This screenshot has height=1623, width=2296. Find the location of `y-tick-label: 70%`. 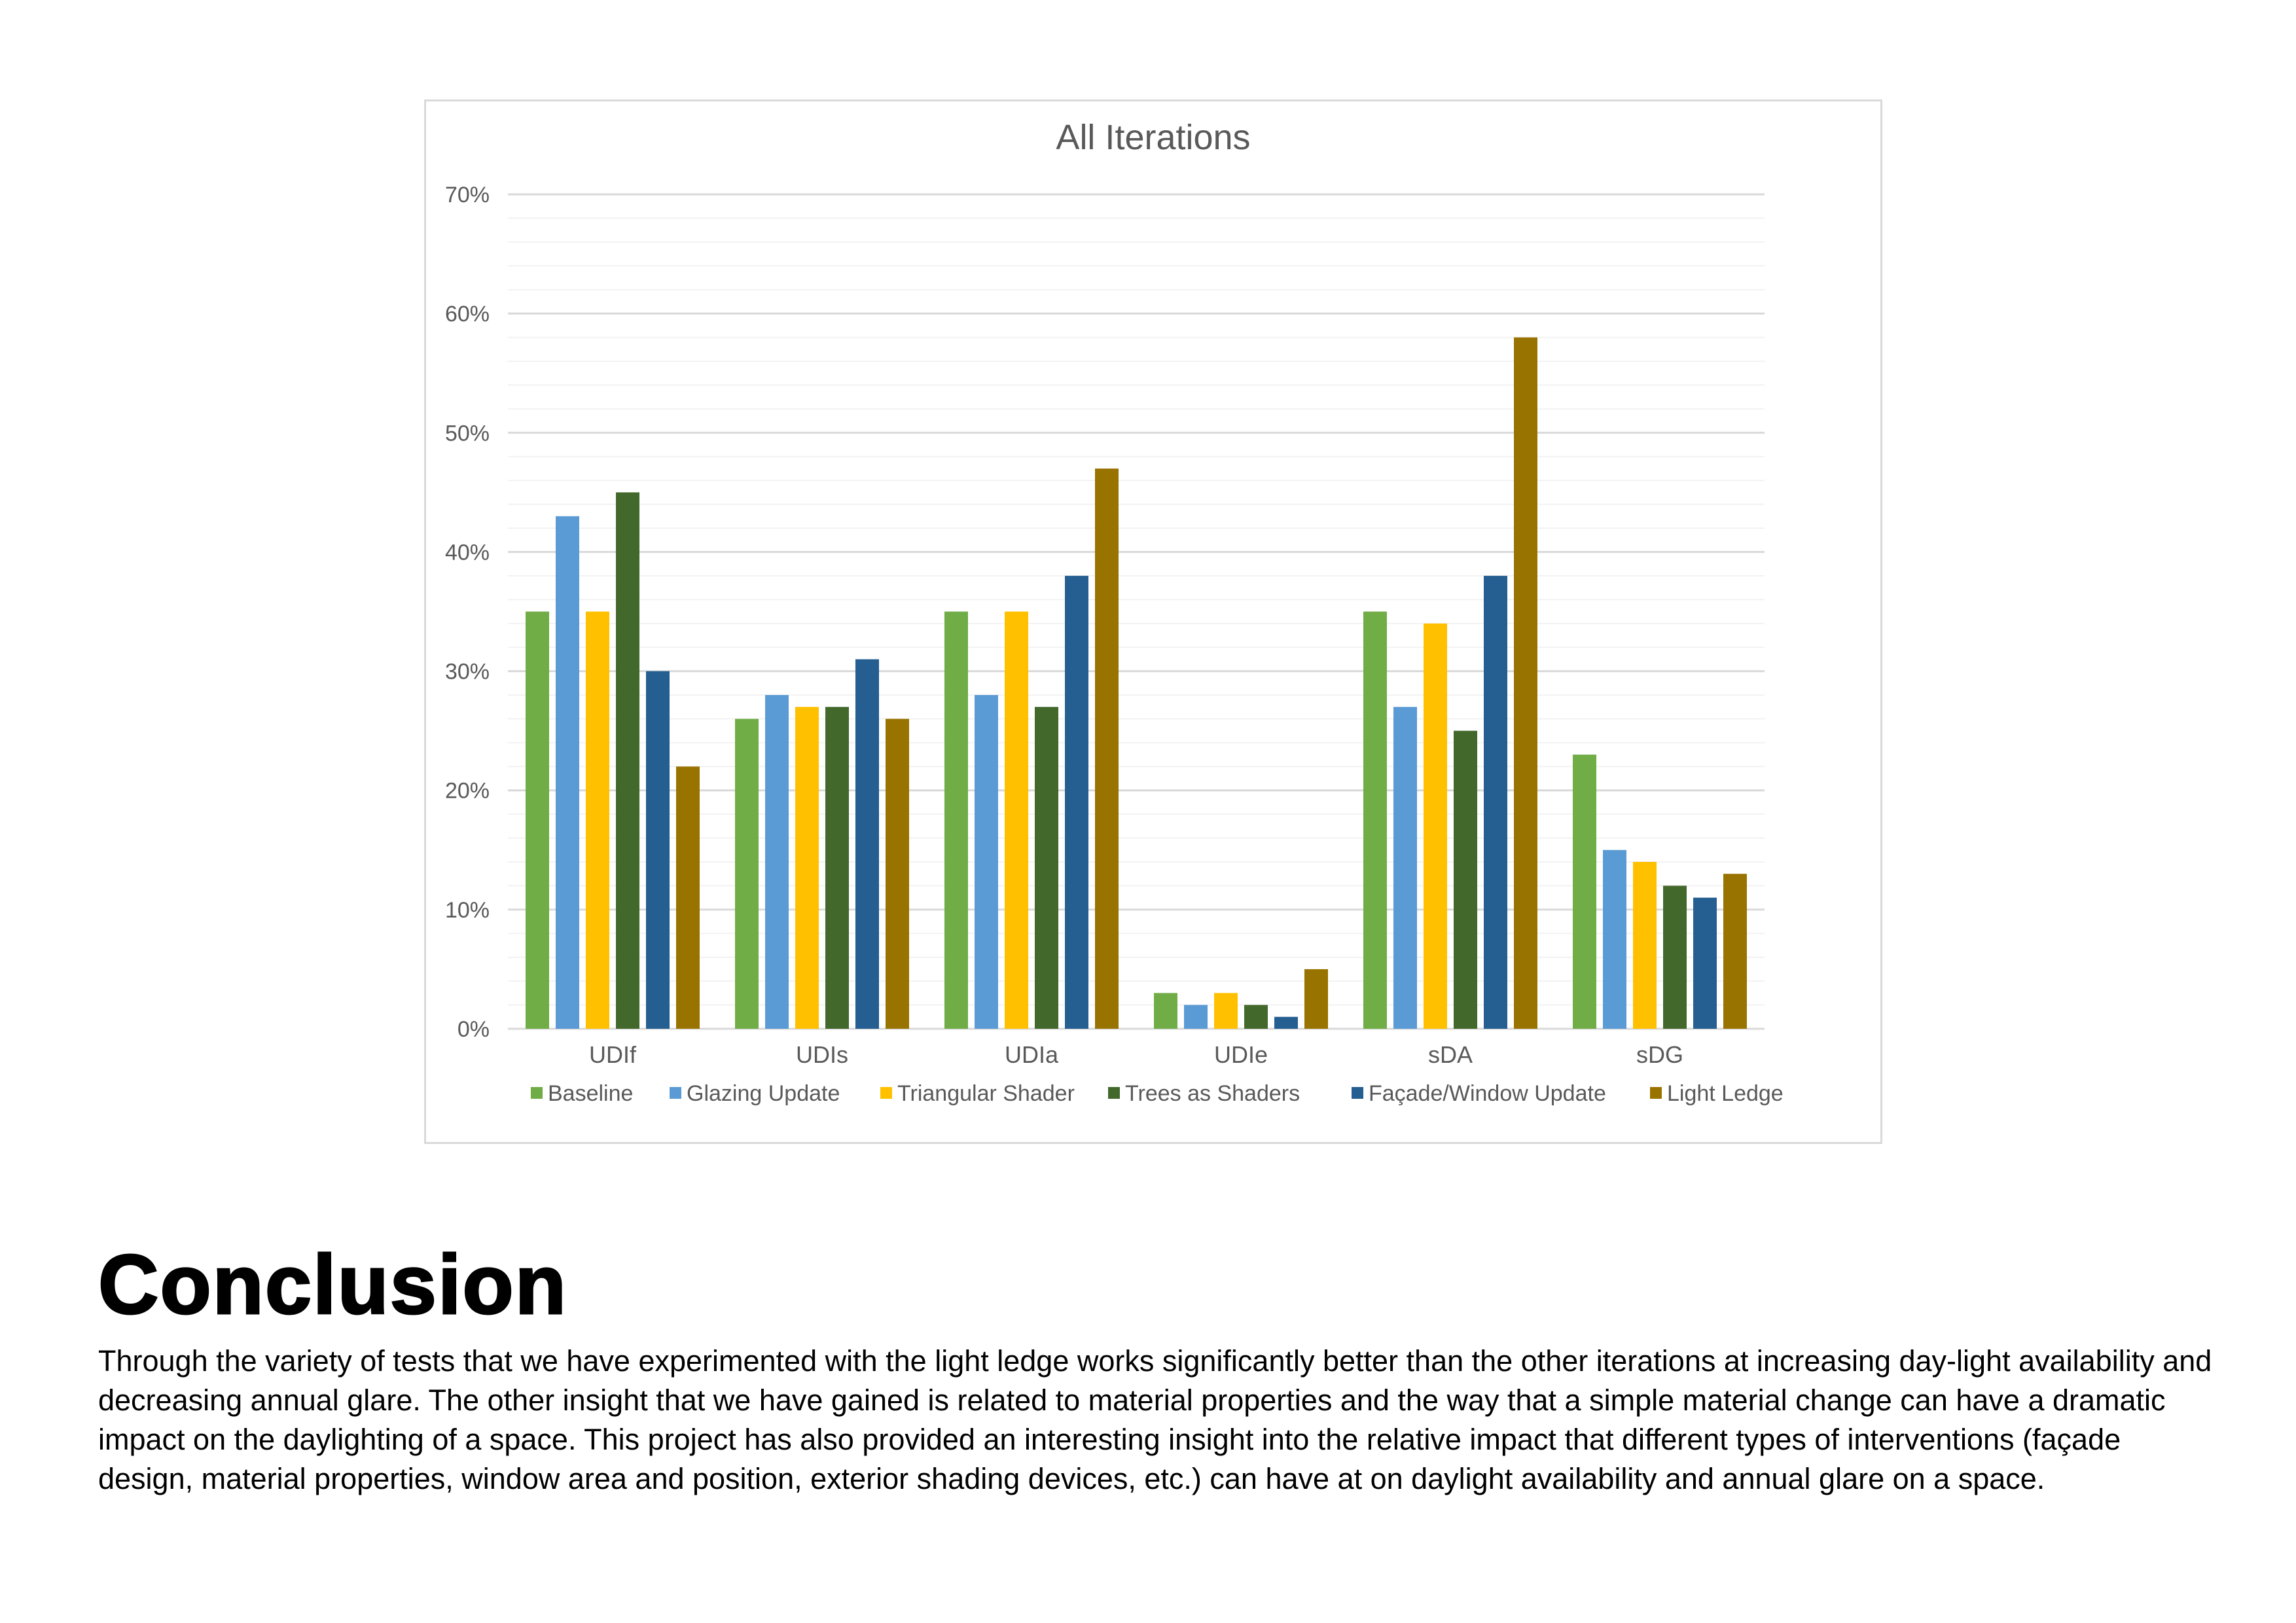

y-tick-label: 70% is located at coordinates (467, 195).